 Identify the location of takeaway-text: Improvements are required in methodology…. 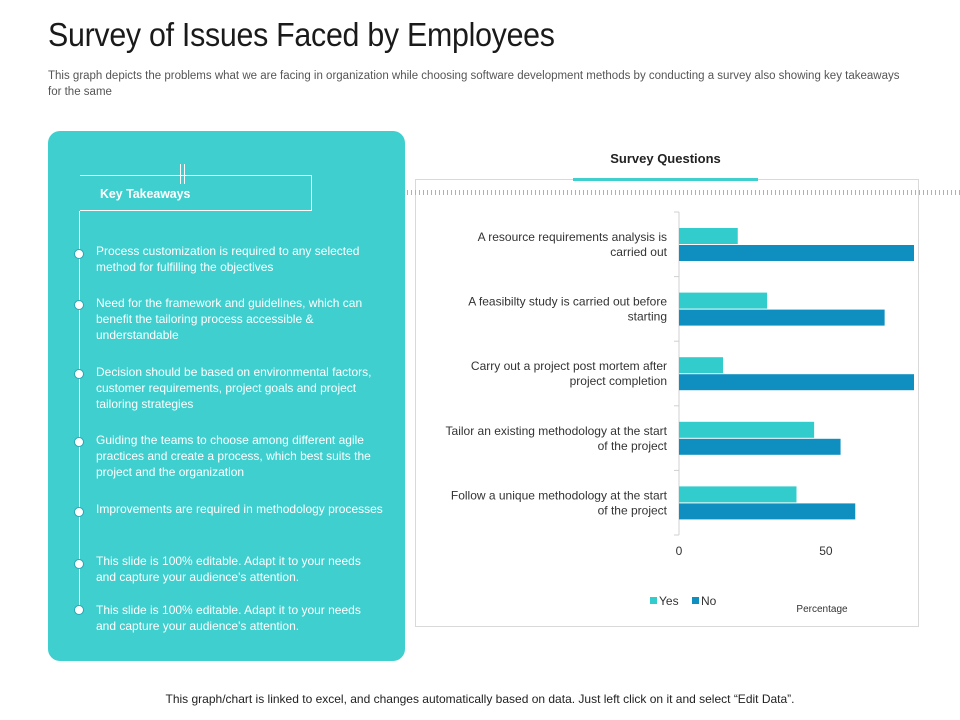
(239, 509).